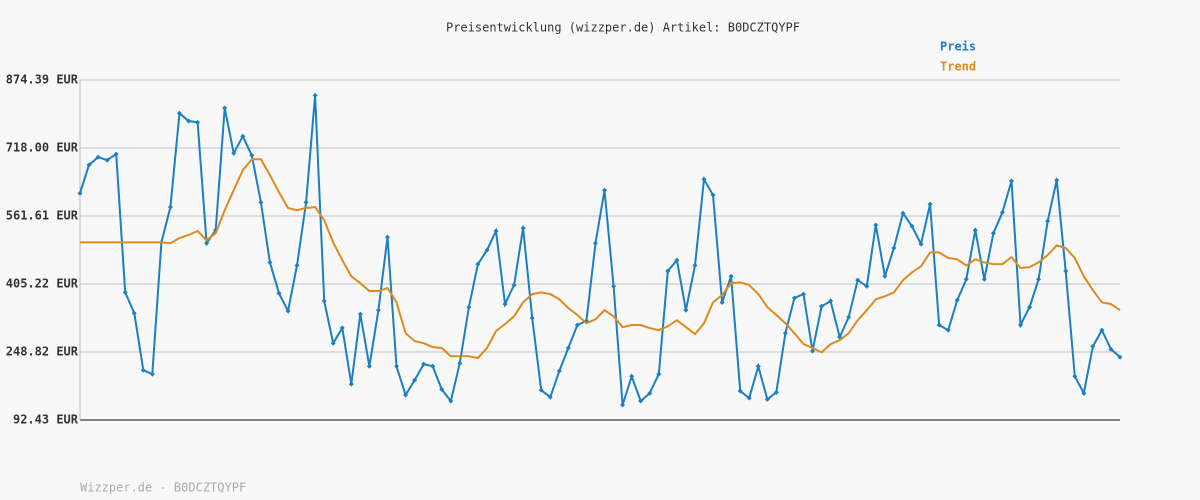 The image size is (1200, 500). I want to click on y-tick-label: 561.61 EUR, so click(42, 215).